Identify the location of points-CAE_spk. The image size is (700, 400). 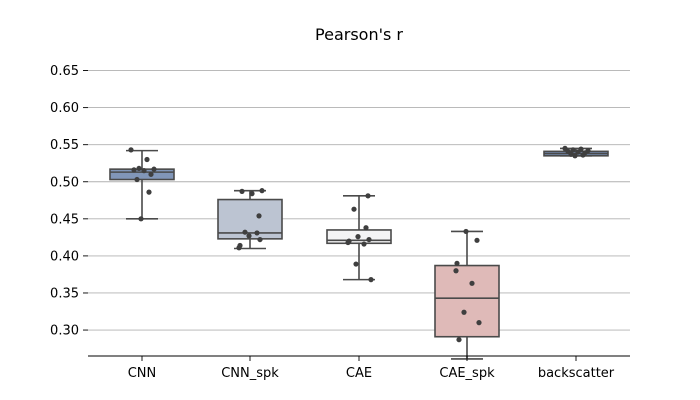
(467, 285).